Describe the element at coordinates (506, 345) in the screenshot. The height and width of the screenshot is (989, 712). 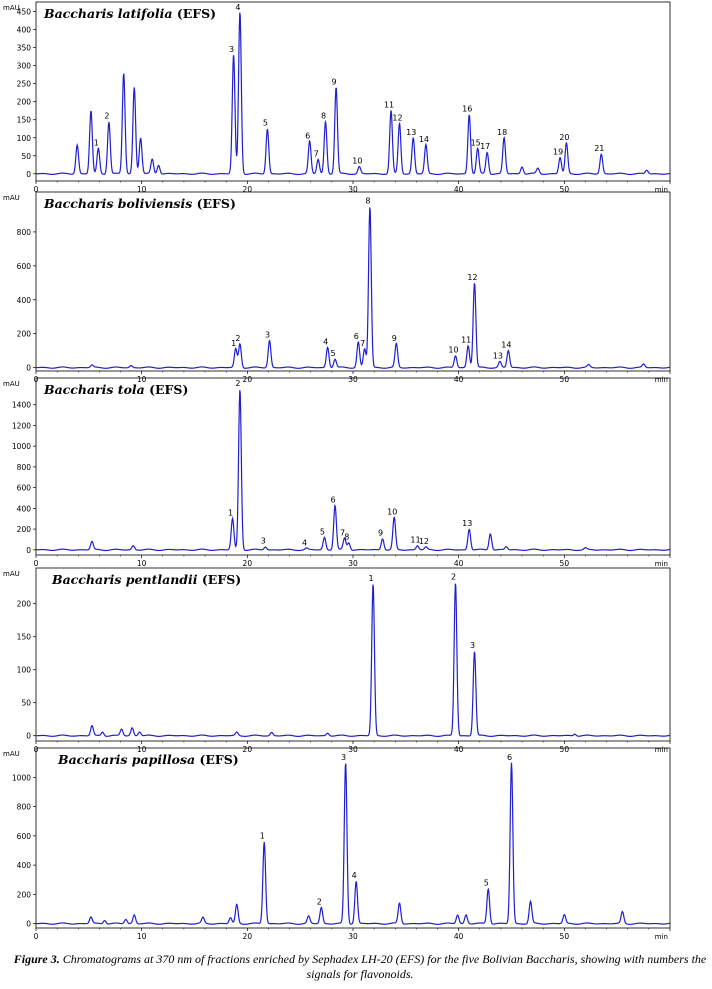
I see `peak-label: 14` at that location.